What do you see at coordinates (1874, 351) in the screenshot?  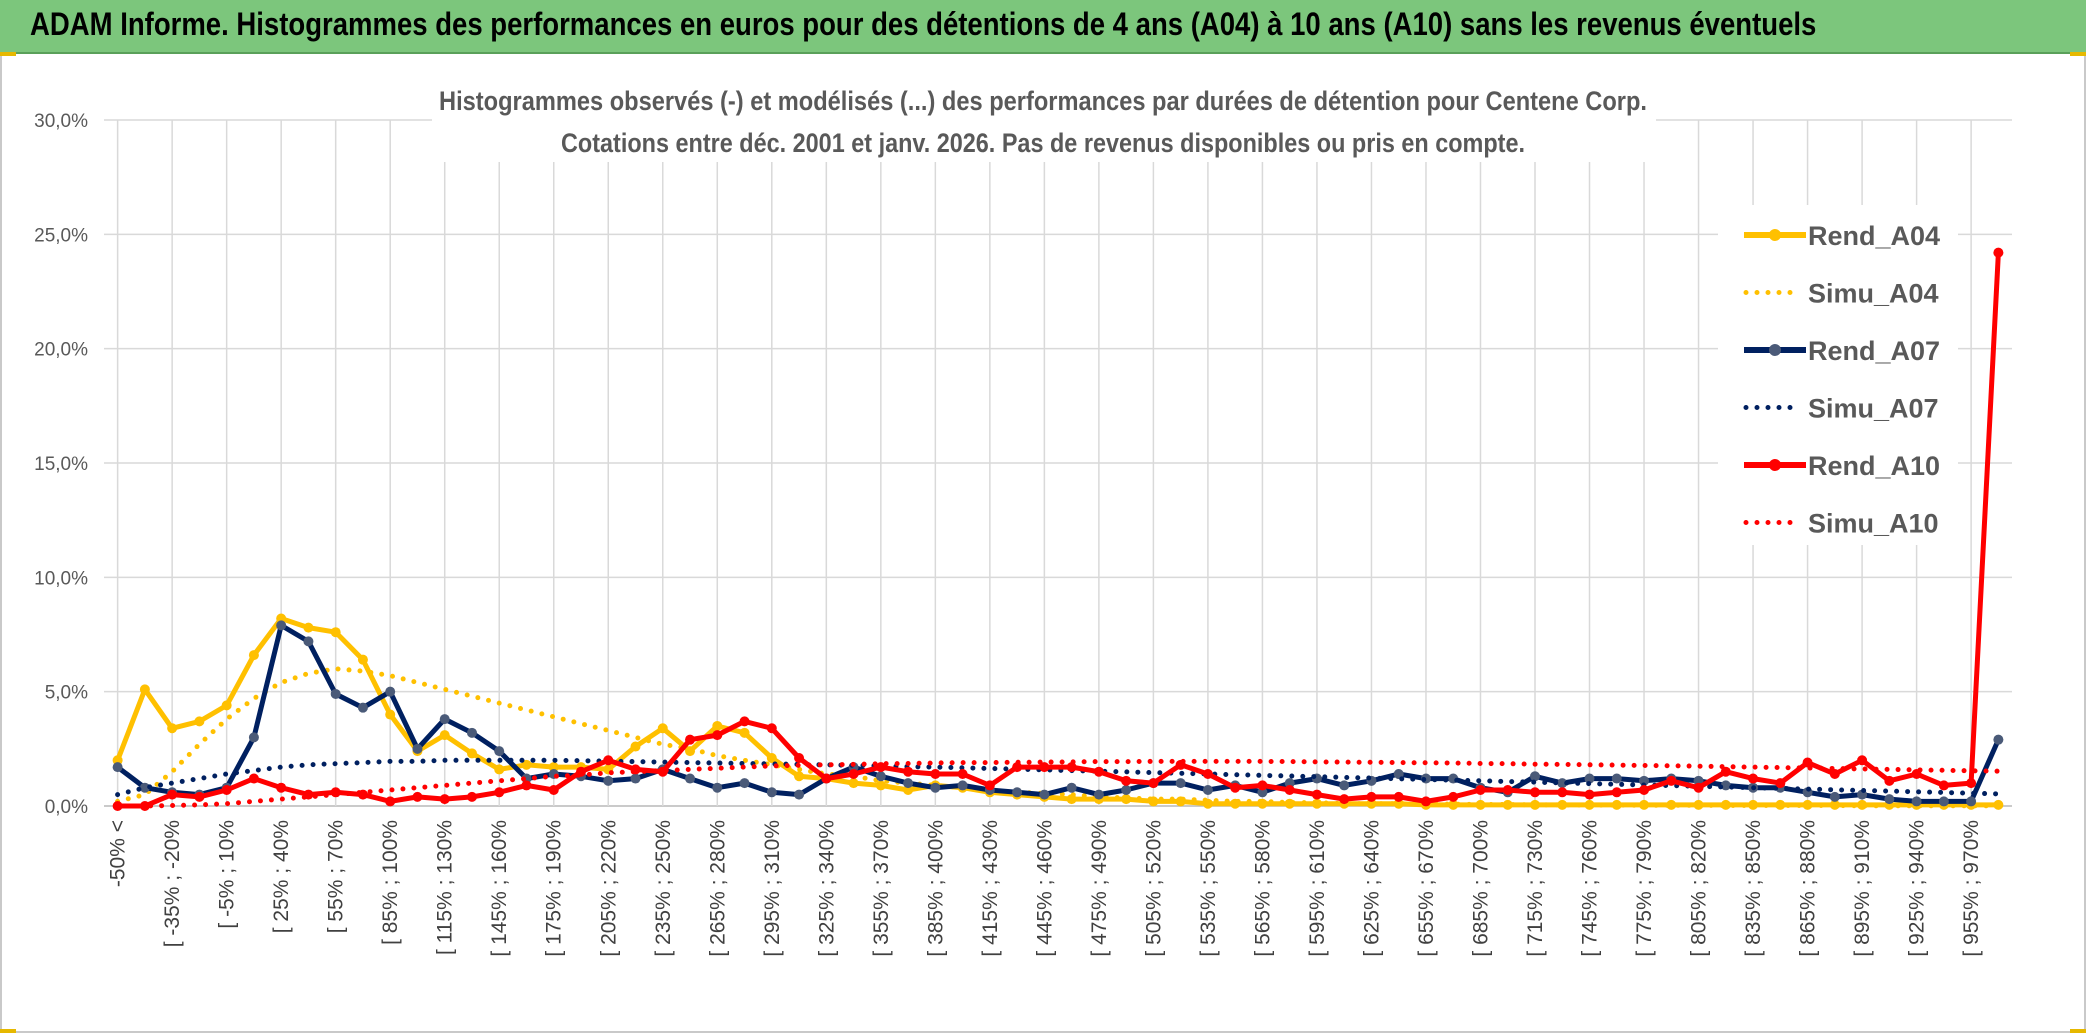 I see `legend-label: Rend_A07` at bounding box center [1874, 351].